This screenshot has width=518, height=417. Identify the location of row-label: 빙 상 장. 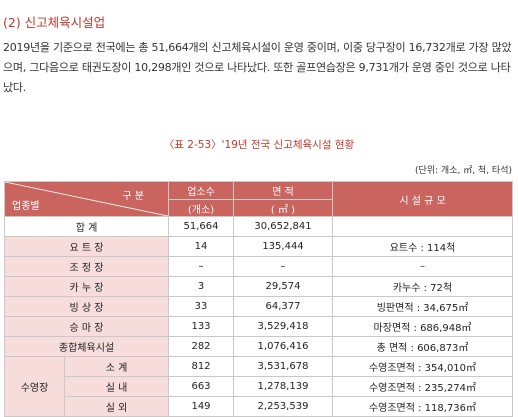
(86, 306).